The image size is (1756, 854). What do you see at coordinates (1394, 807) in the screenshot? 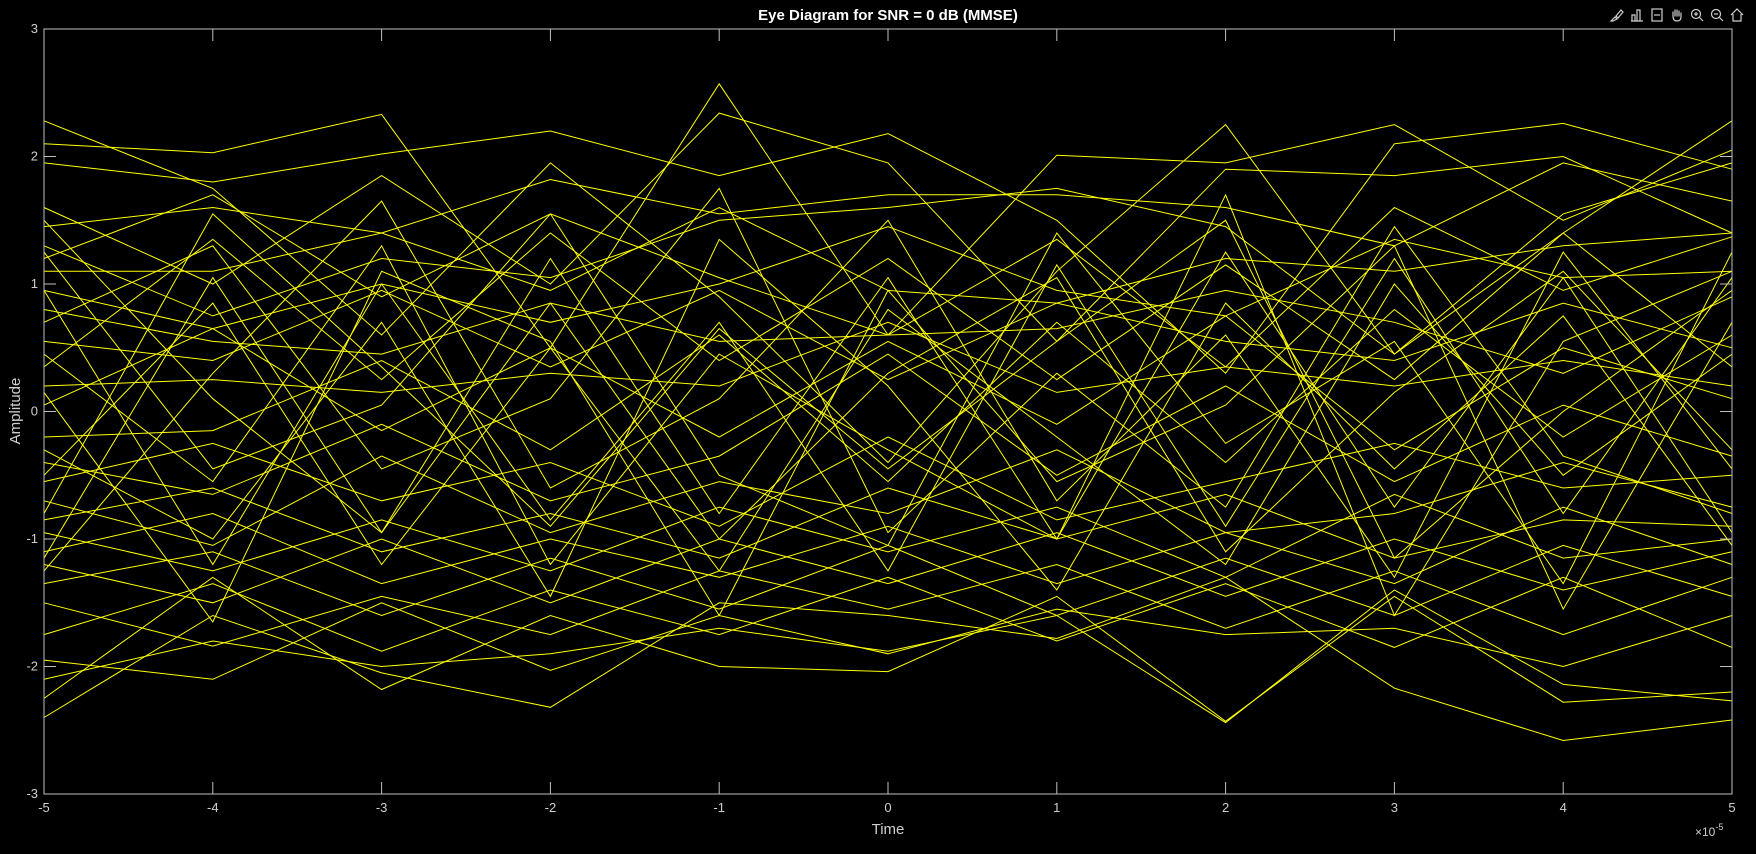
I see `x-tick-label: 3` at bounding box center [1394, 807].